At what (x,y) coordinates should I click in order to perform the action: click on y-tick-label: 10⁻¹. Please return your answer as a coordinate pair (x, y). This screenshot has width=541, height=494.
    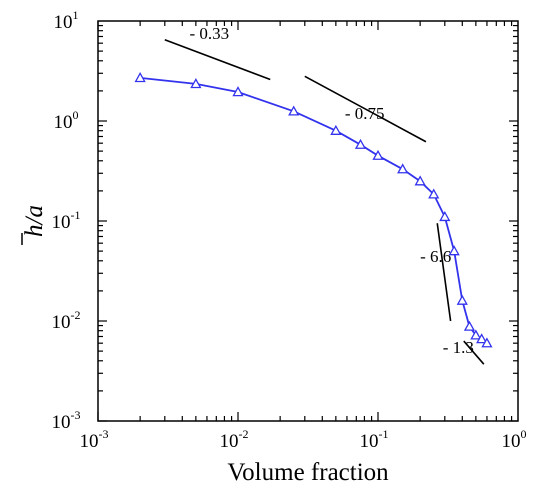
    Looking at the image, I should click on (66, 220).